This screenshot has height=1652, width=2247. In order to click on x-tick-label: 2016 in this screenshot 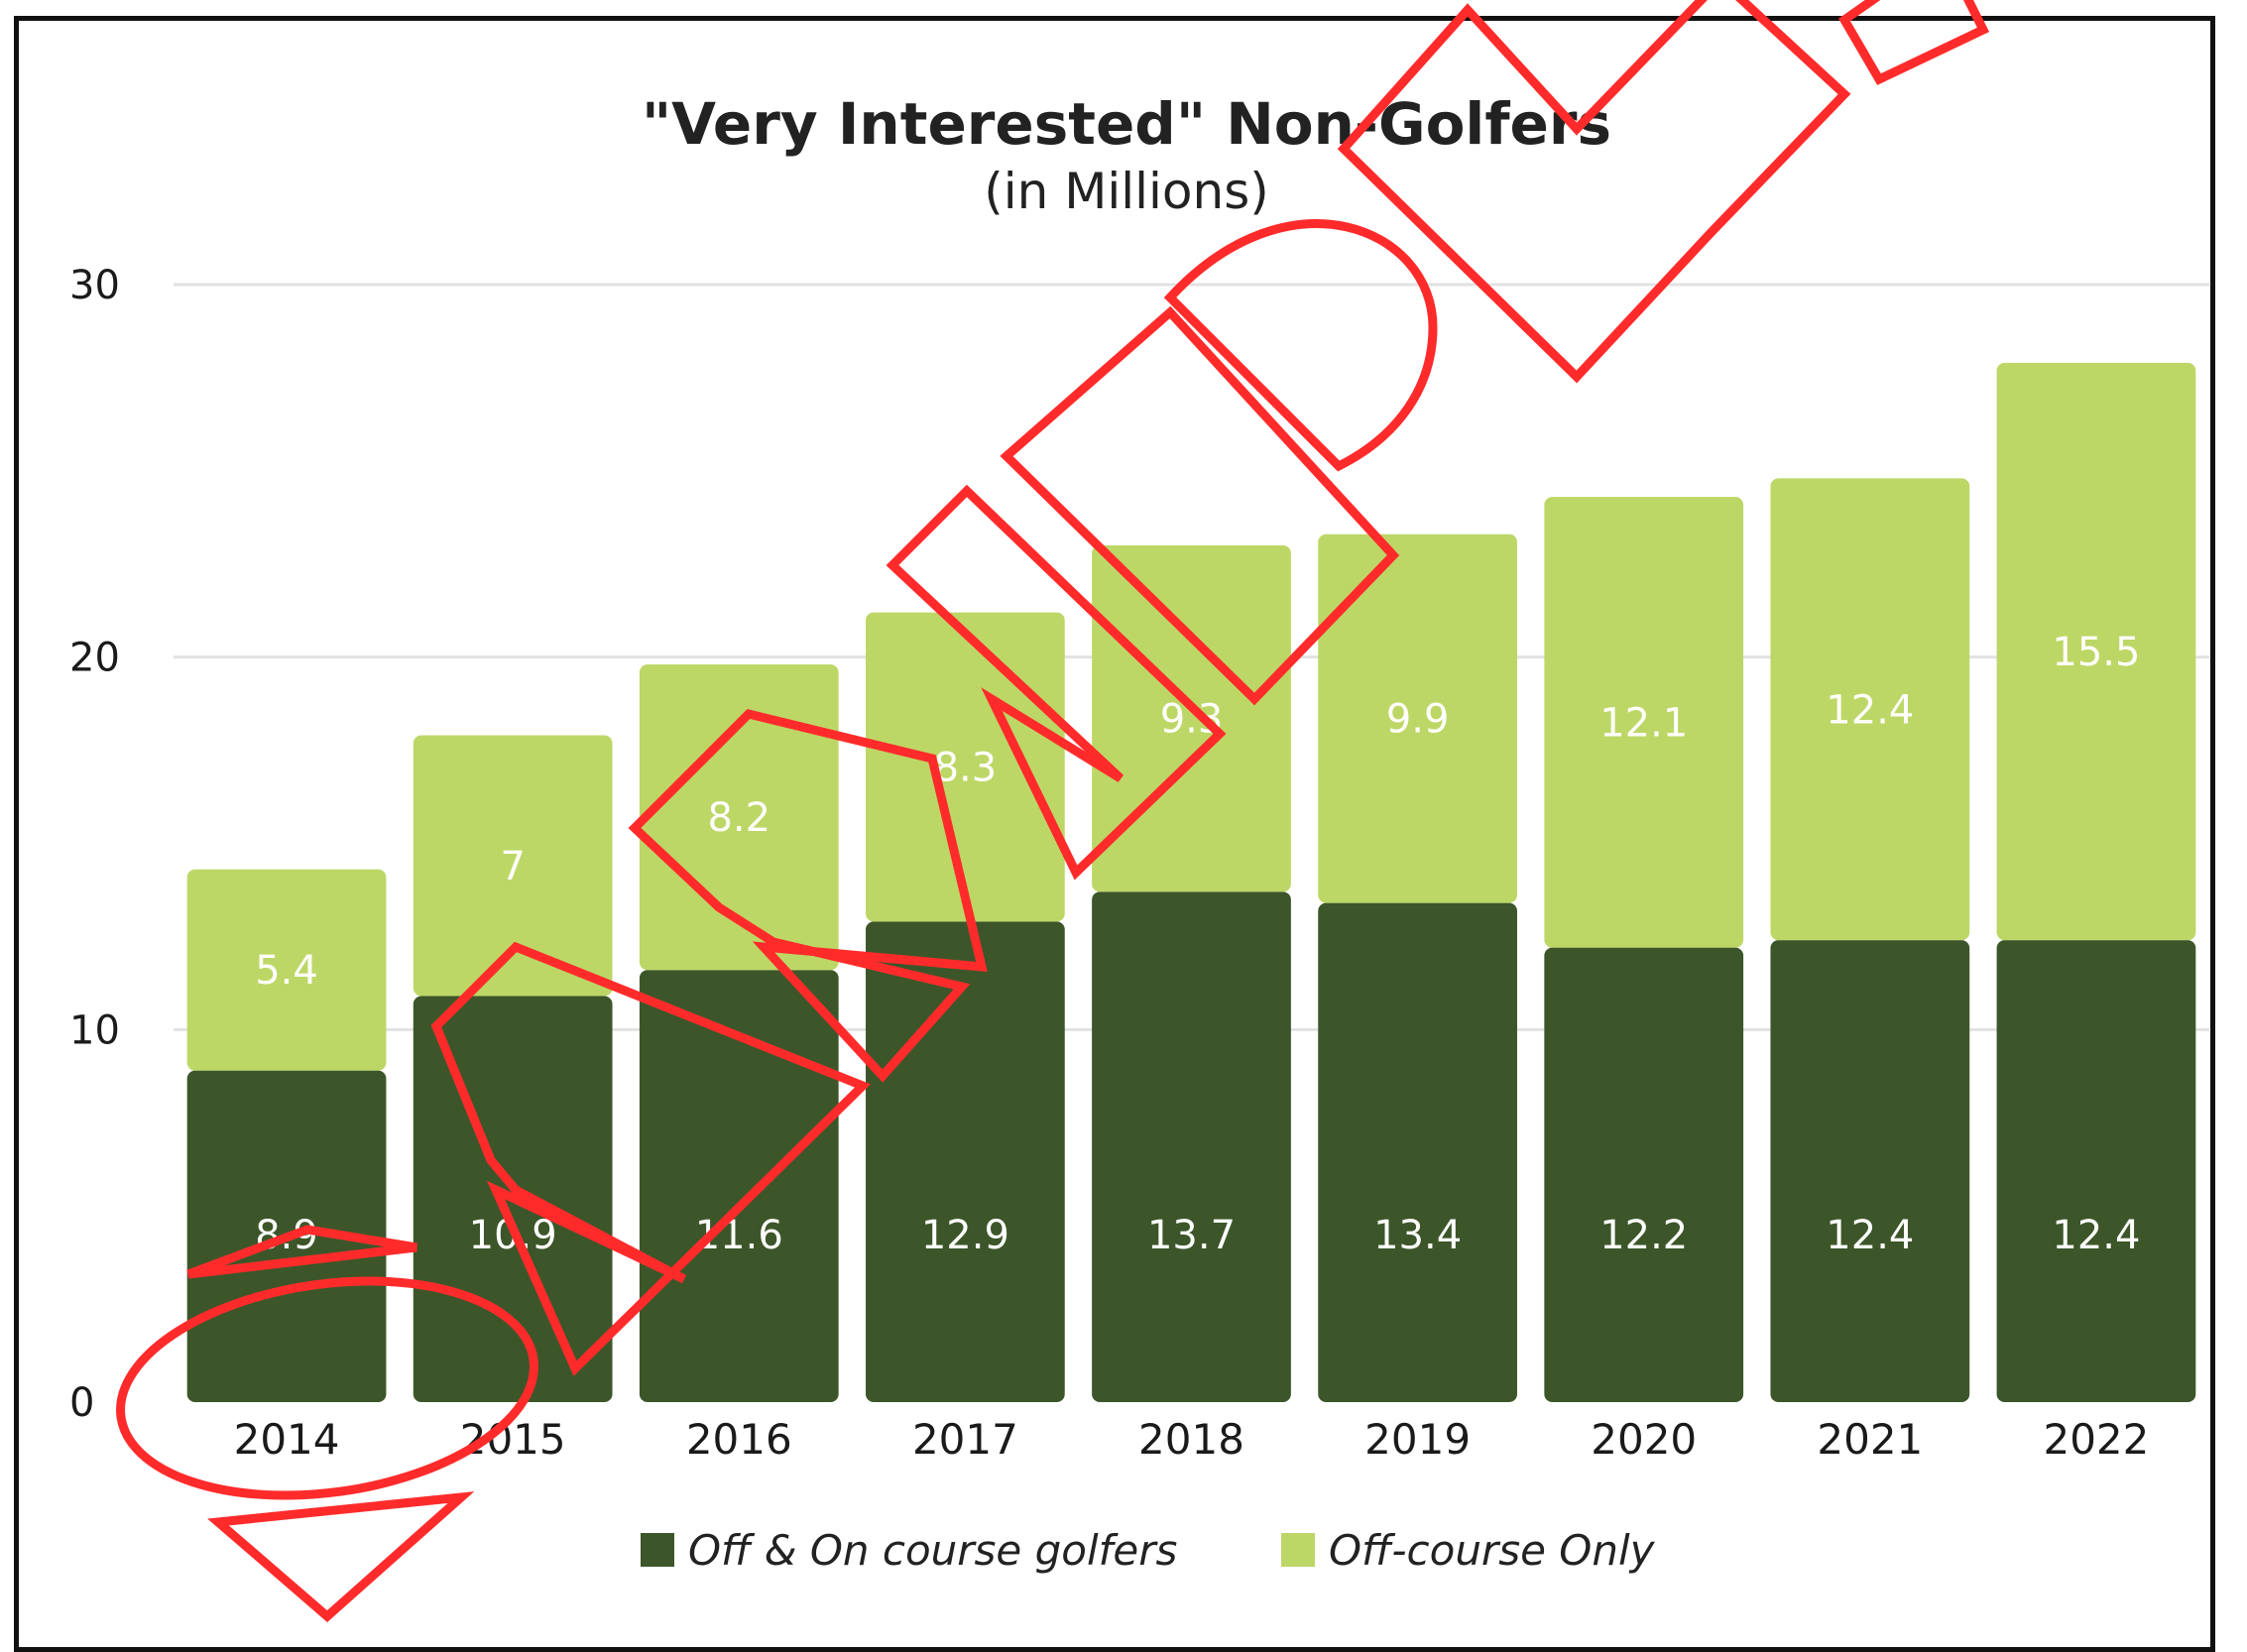, I will do `click(739, 1439)`.